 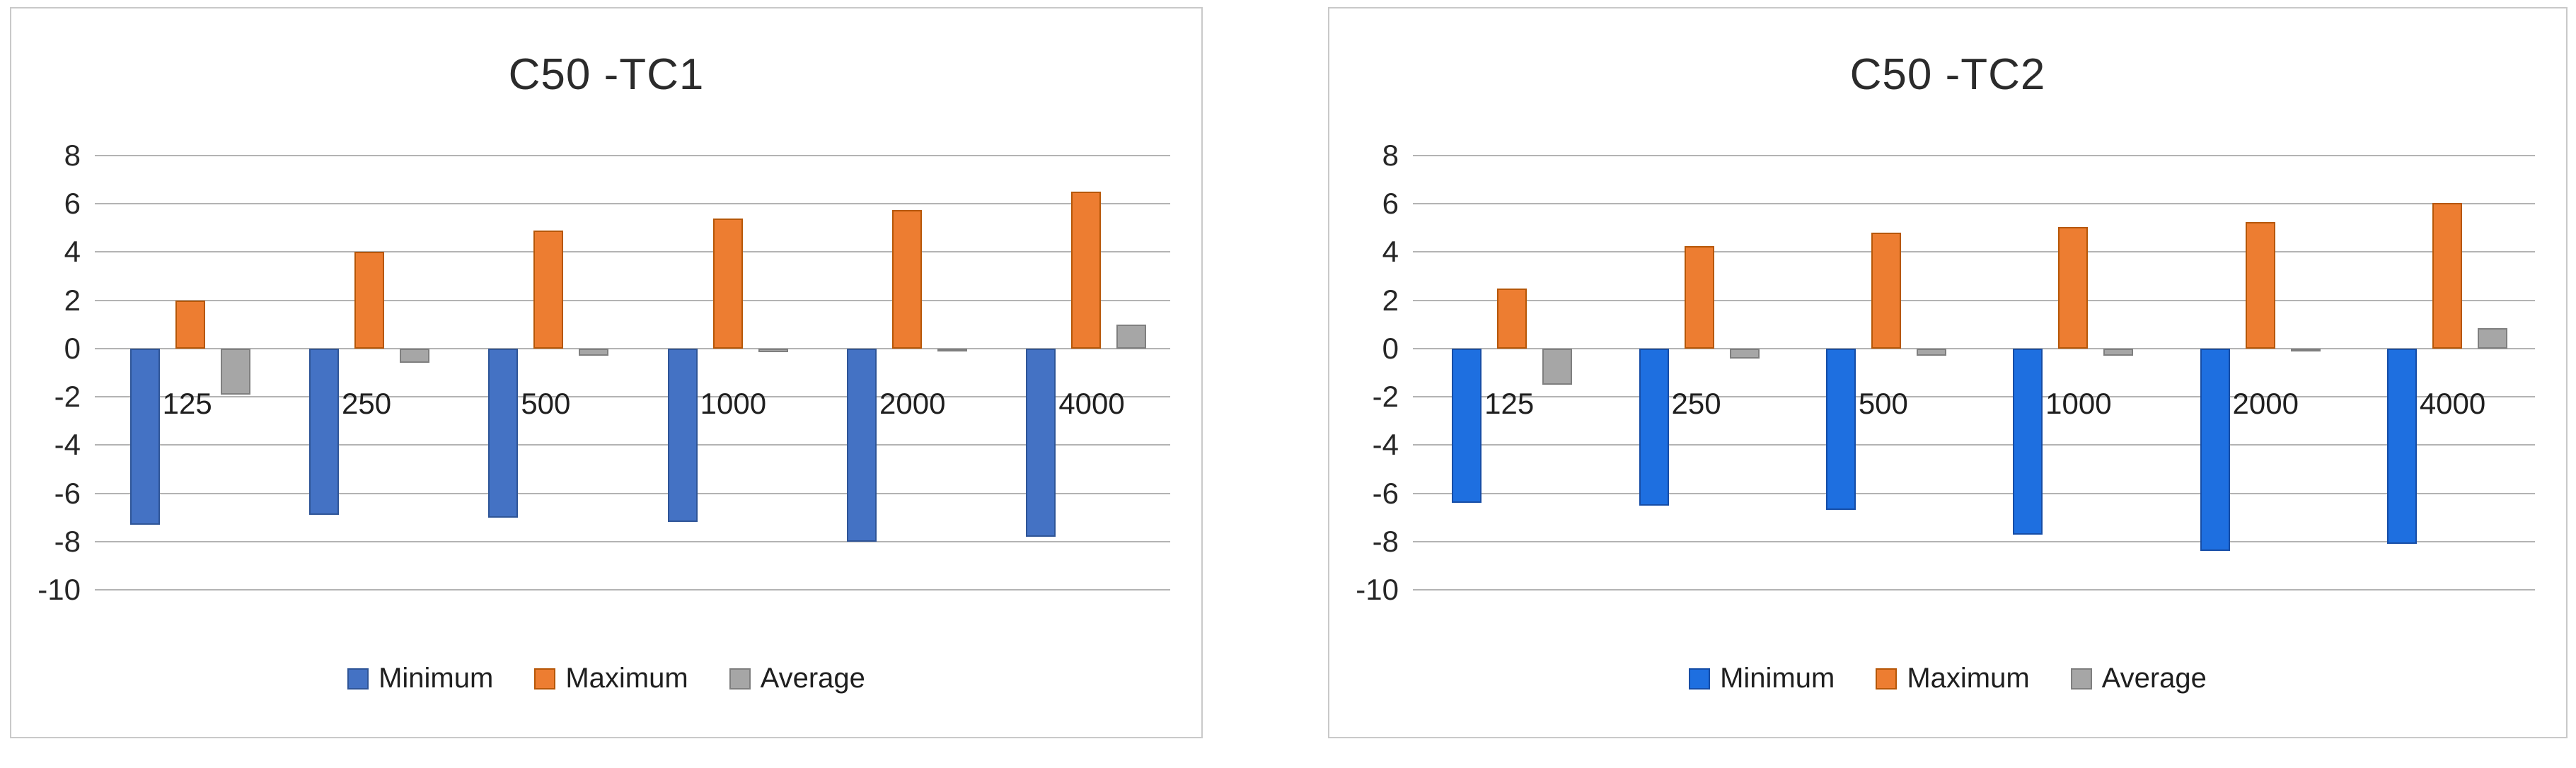 I want to click on chart-title-tc2: C50 -TC2, so click(x=1947, y=74).